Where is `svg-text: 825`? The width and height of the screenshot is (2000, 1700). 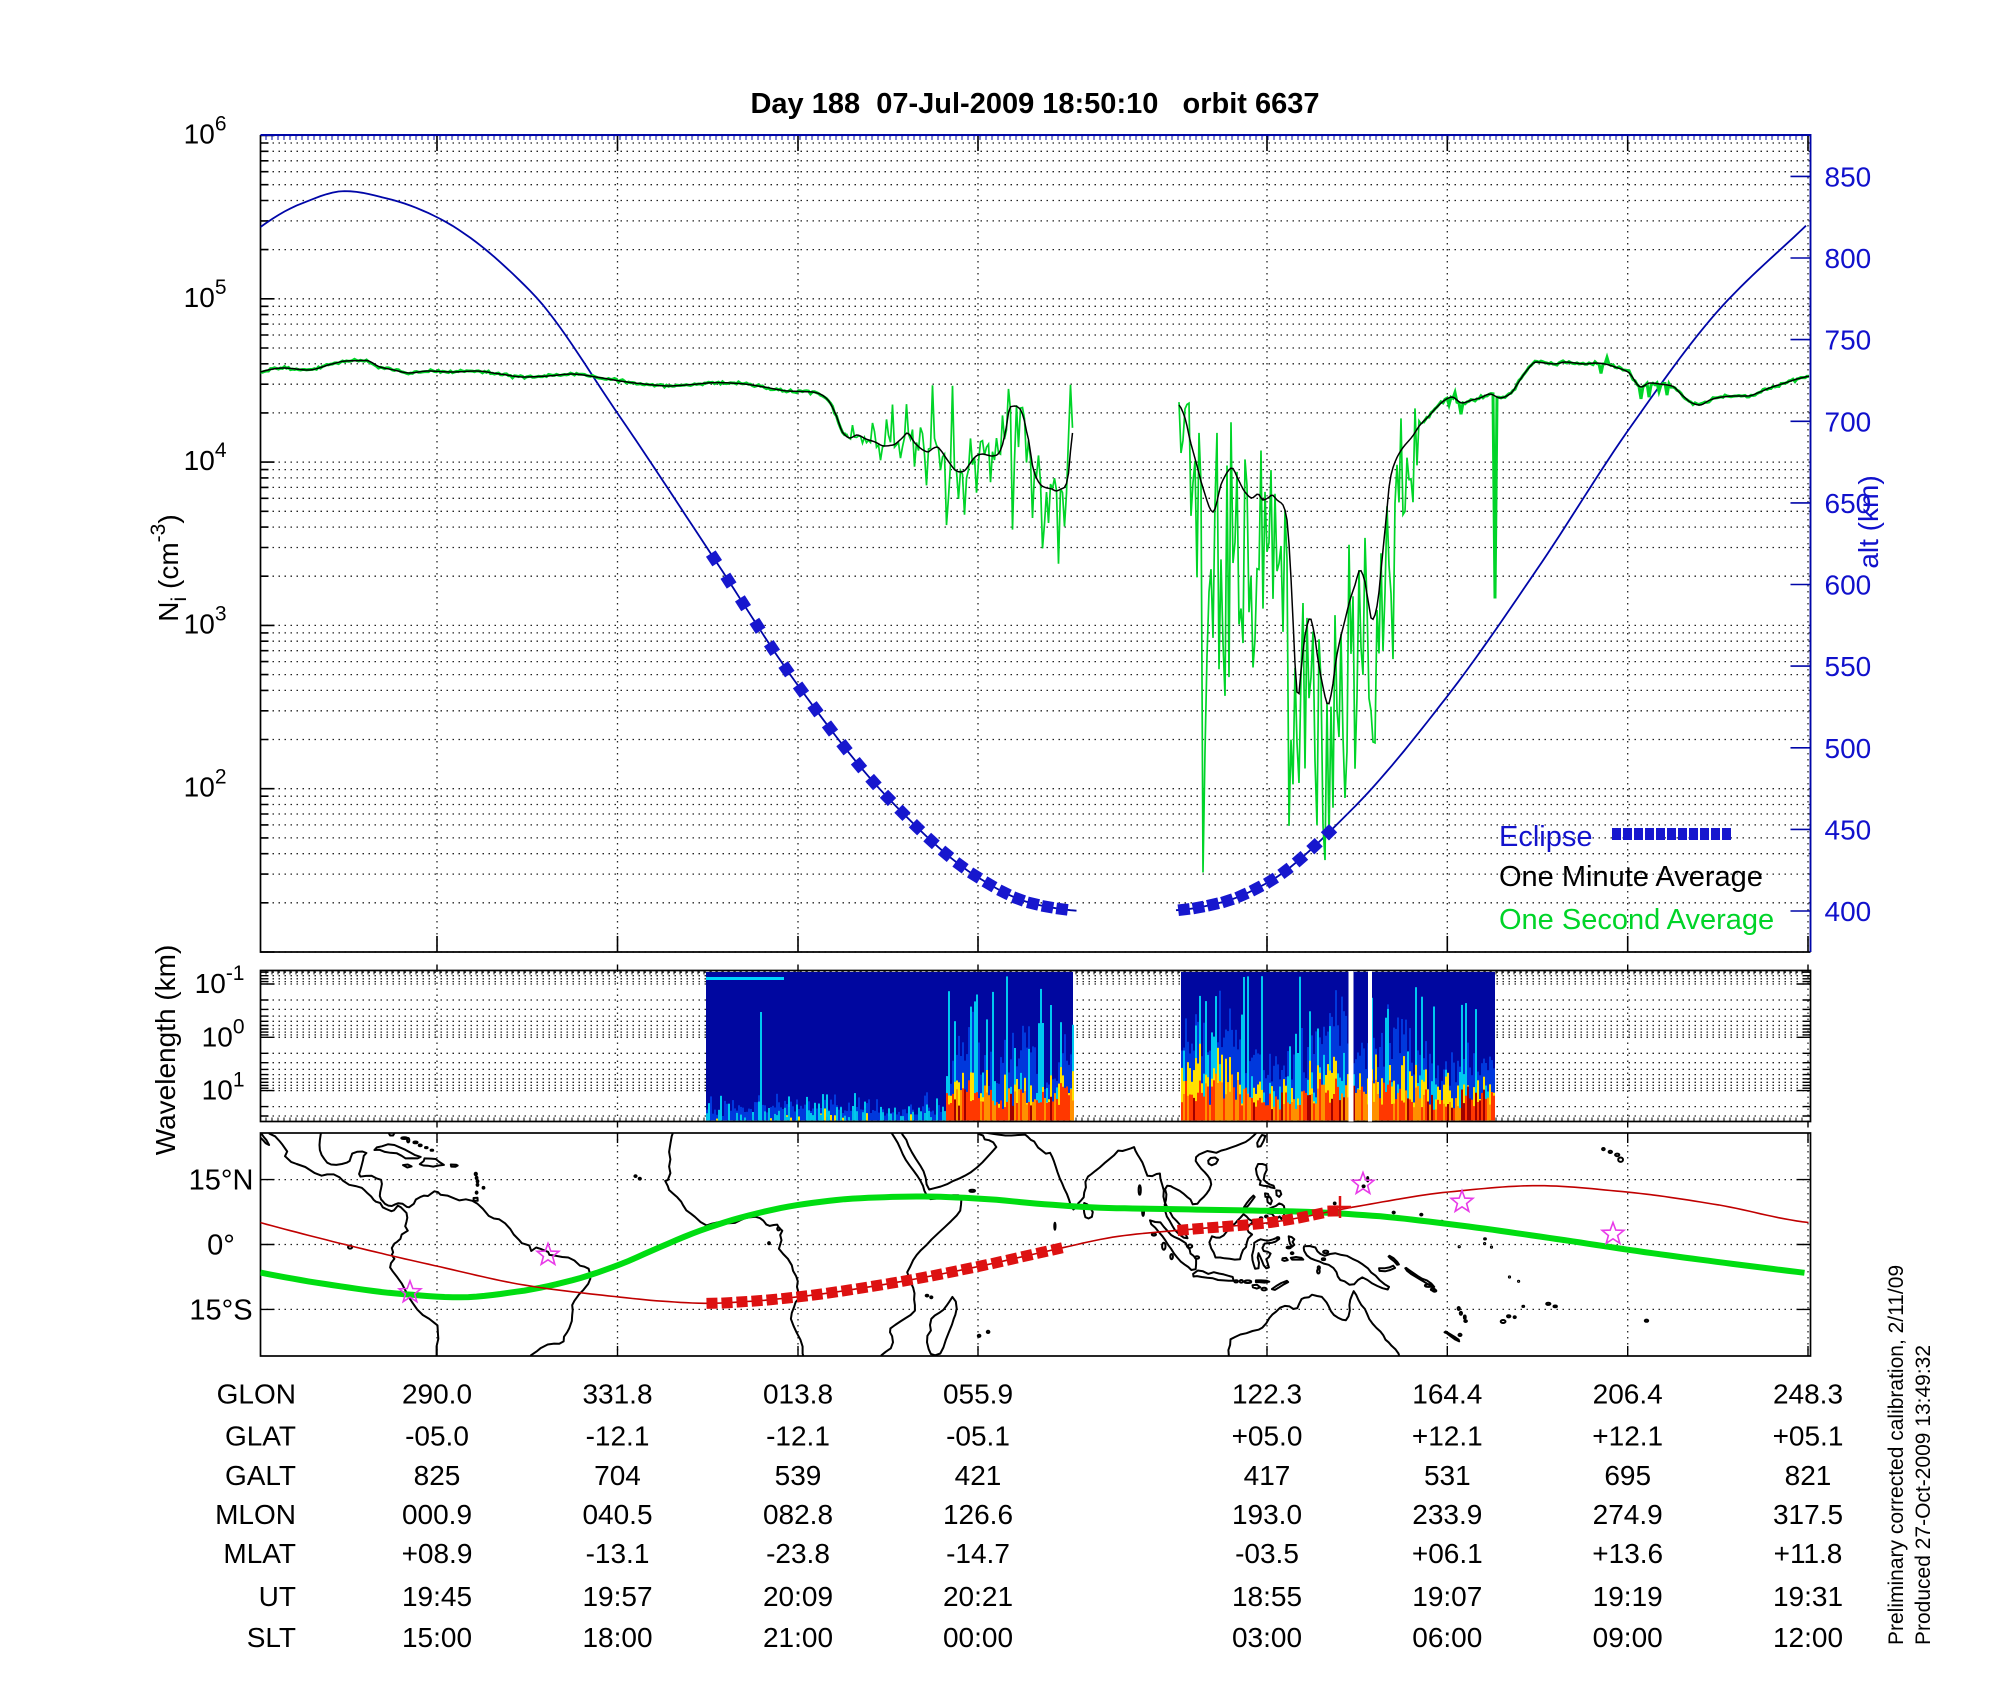 svg-text: 825 is located at coordinates (437, 1475).